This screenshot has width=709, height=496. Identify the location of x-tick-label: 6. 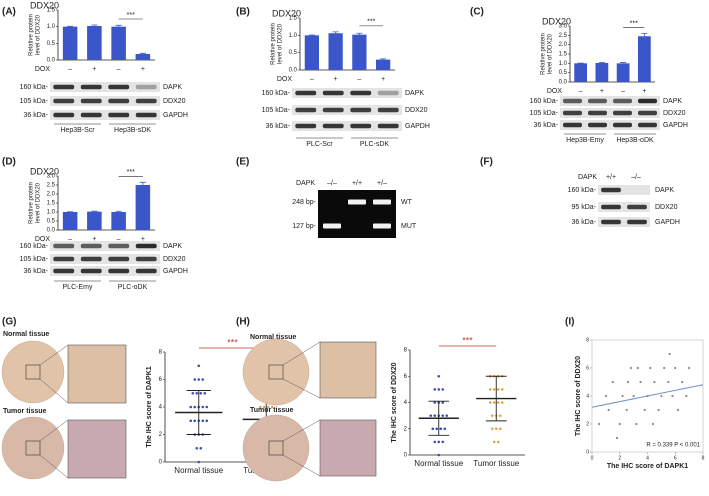
(675, 458).